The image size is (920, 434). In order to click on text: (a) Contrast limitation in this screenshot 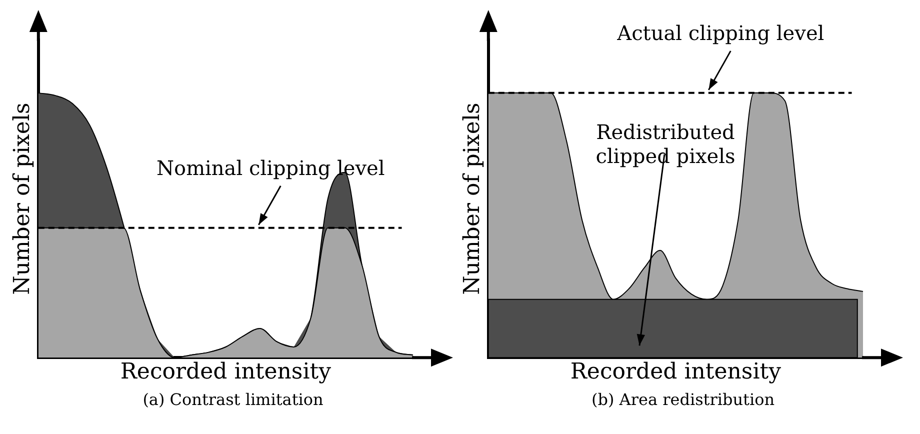, I will do `click(233, 399)`.